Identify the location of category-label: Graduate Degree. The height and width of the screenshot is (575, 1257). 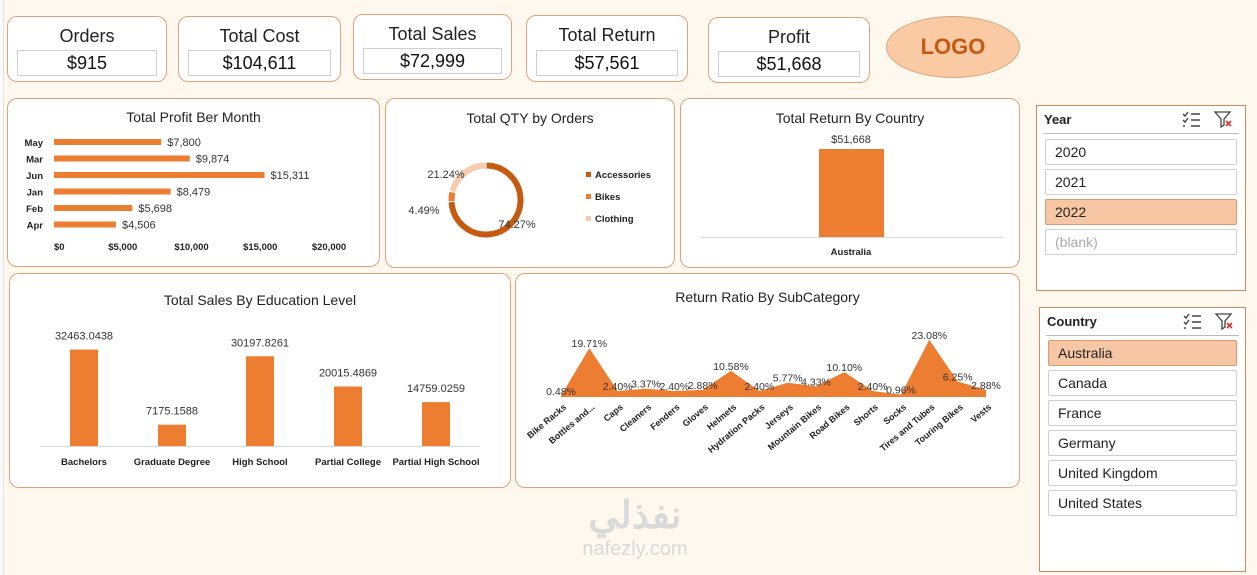
(172, 462).